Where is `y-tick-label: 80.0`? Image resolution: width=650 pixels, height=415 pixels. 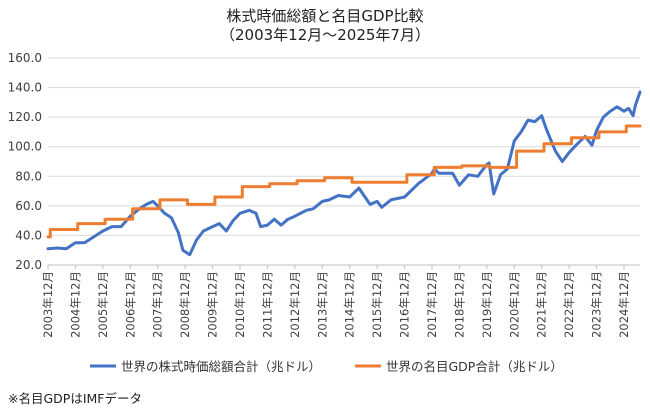 y-tick-label: 80.0 is located at coordinates (28, 176).